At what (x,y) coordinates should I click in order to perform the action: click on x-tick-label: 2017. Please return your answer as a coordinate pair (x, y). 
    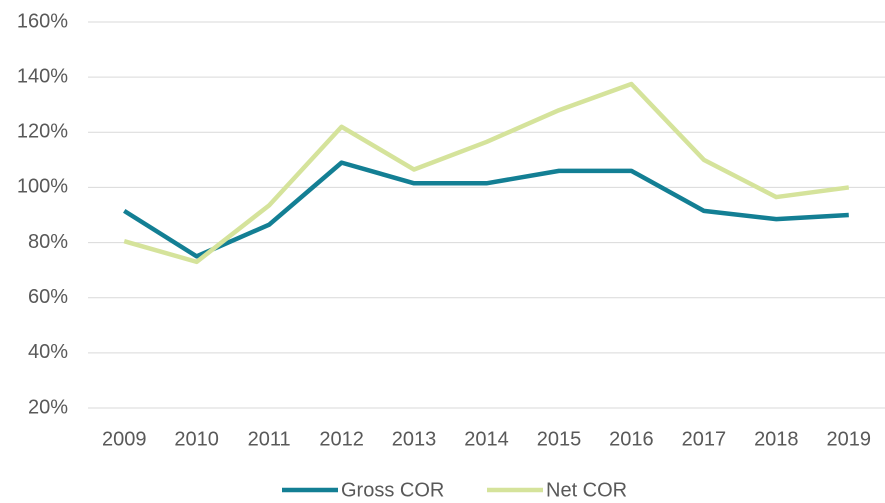
    Looking at the image, I should click on (704, 439).